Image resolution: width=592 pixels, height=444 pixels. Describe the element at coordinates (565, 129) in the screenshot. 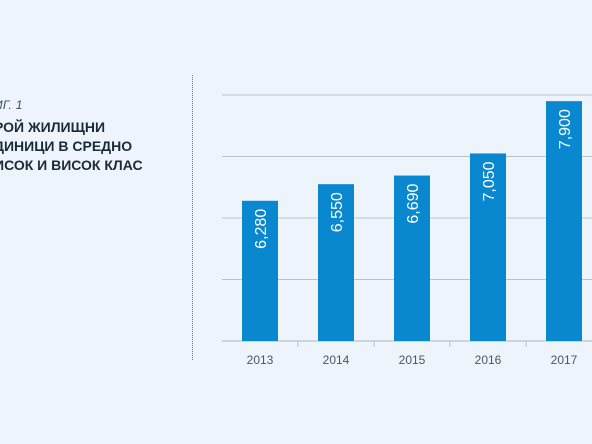

I see `bar-value-label-2017: 7,900` at that location.